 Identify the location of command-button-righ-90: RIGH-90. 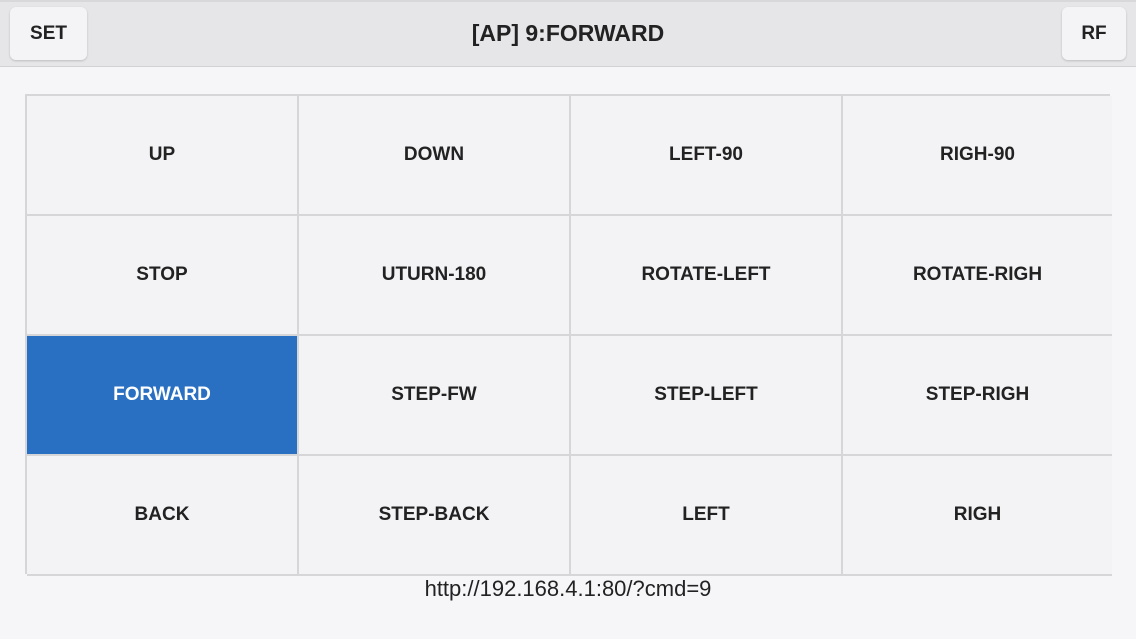
(977, 156).